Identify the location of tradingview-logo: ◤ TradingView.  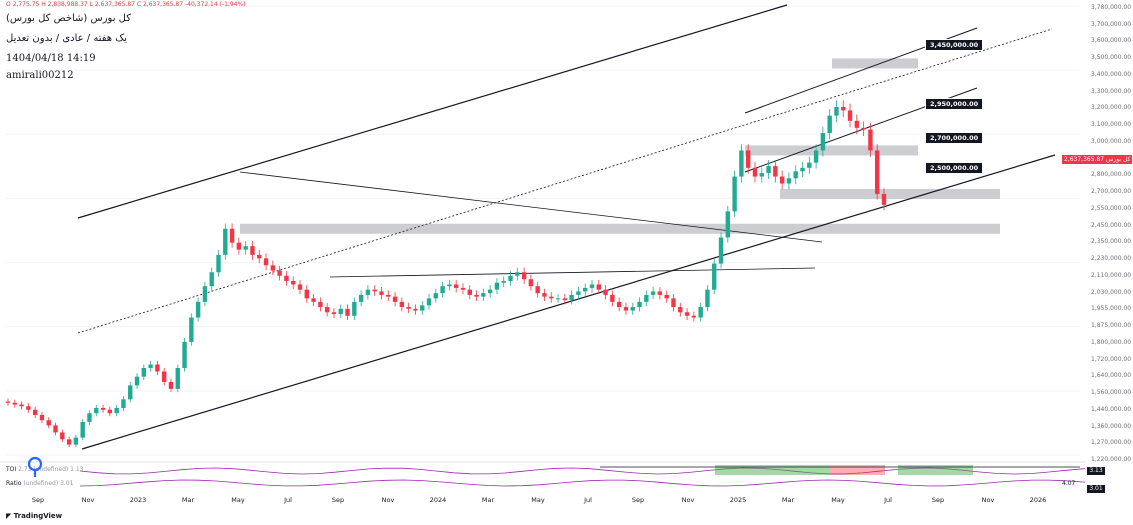
(34, 516).